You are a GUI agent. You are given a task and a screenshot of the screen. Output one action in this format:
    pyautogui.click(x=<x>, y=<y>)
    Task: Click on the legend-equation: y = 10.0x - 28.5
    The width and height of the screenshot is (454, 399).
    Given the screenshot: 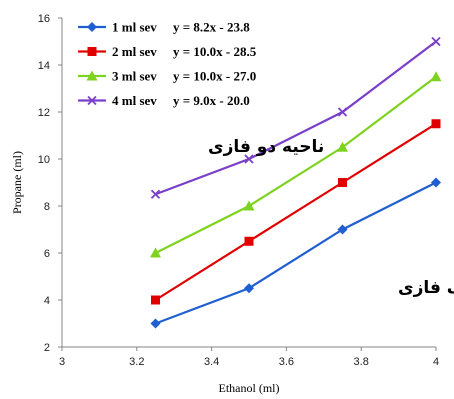 What is the action you would take?
    pyautogui.click(x=215, y=51)
    